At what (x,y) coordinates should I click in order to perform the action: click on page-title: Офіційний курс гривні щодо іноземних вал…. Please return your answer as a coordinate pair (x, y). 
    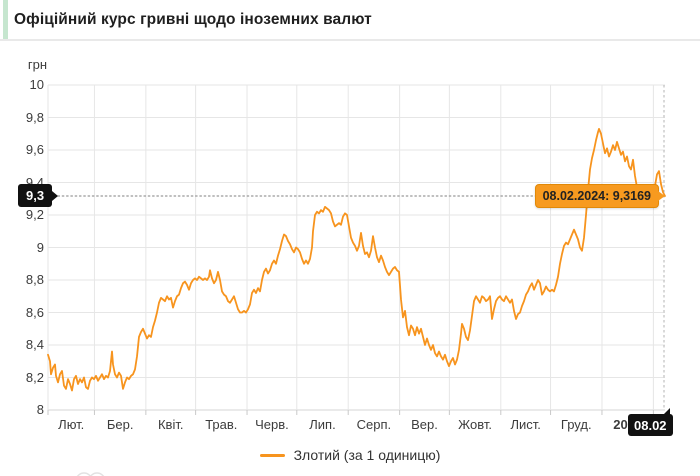
    Looking at the image, I should click on (193, 19).